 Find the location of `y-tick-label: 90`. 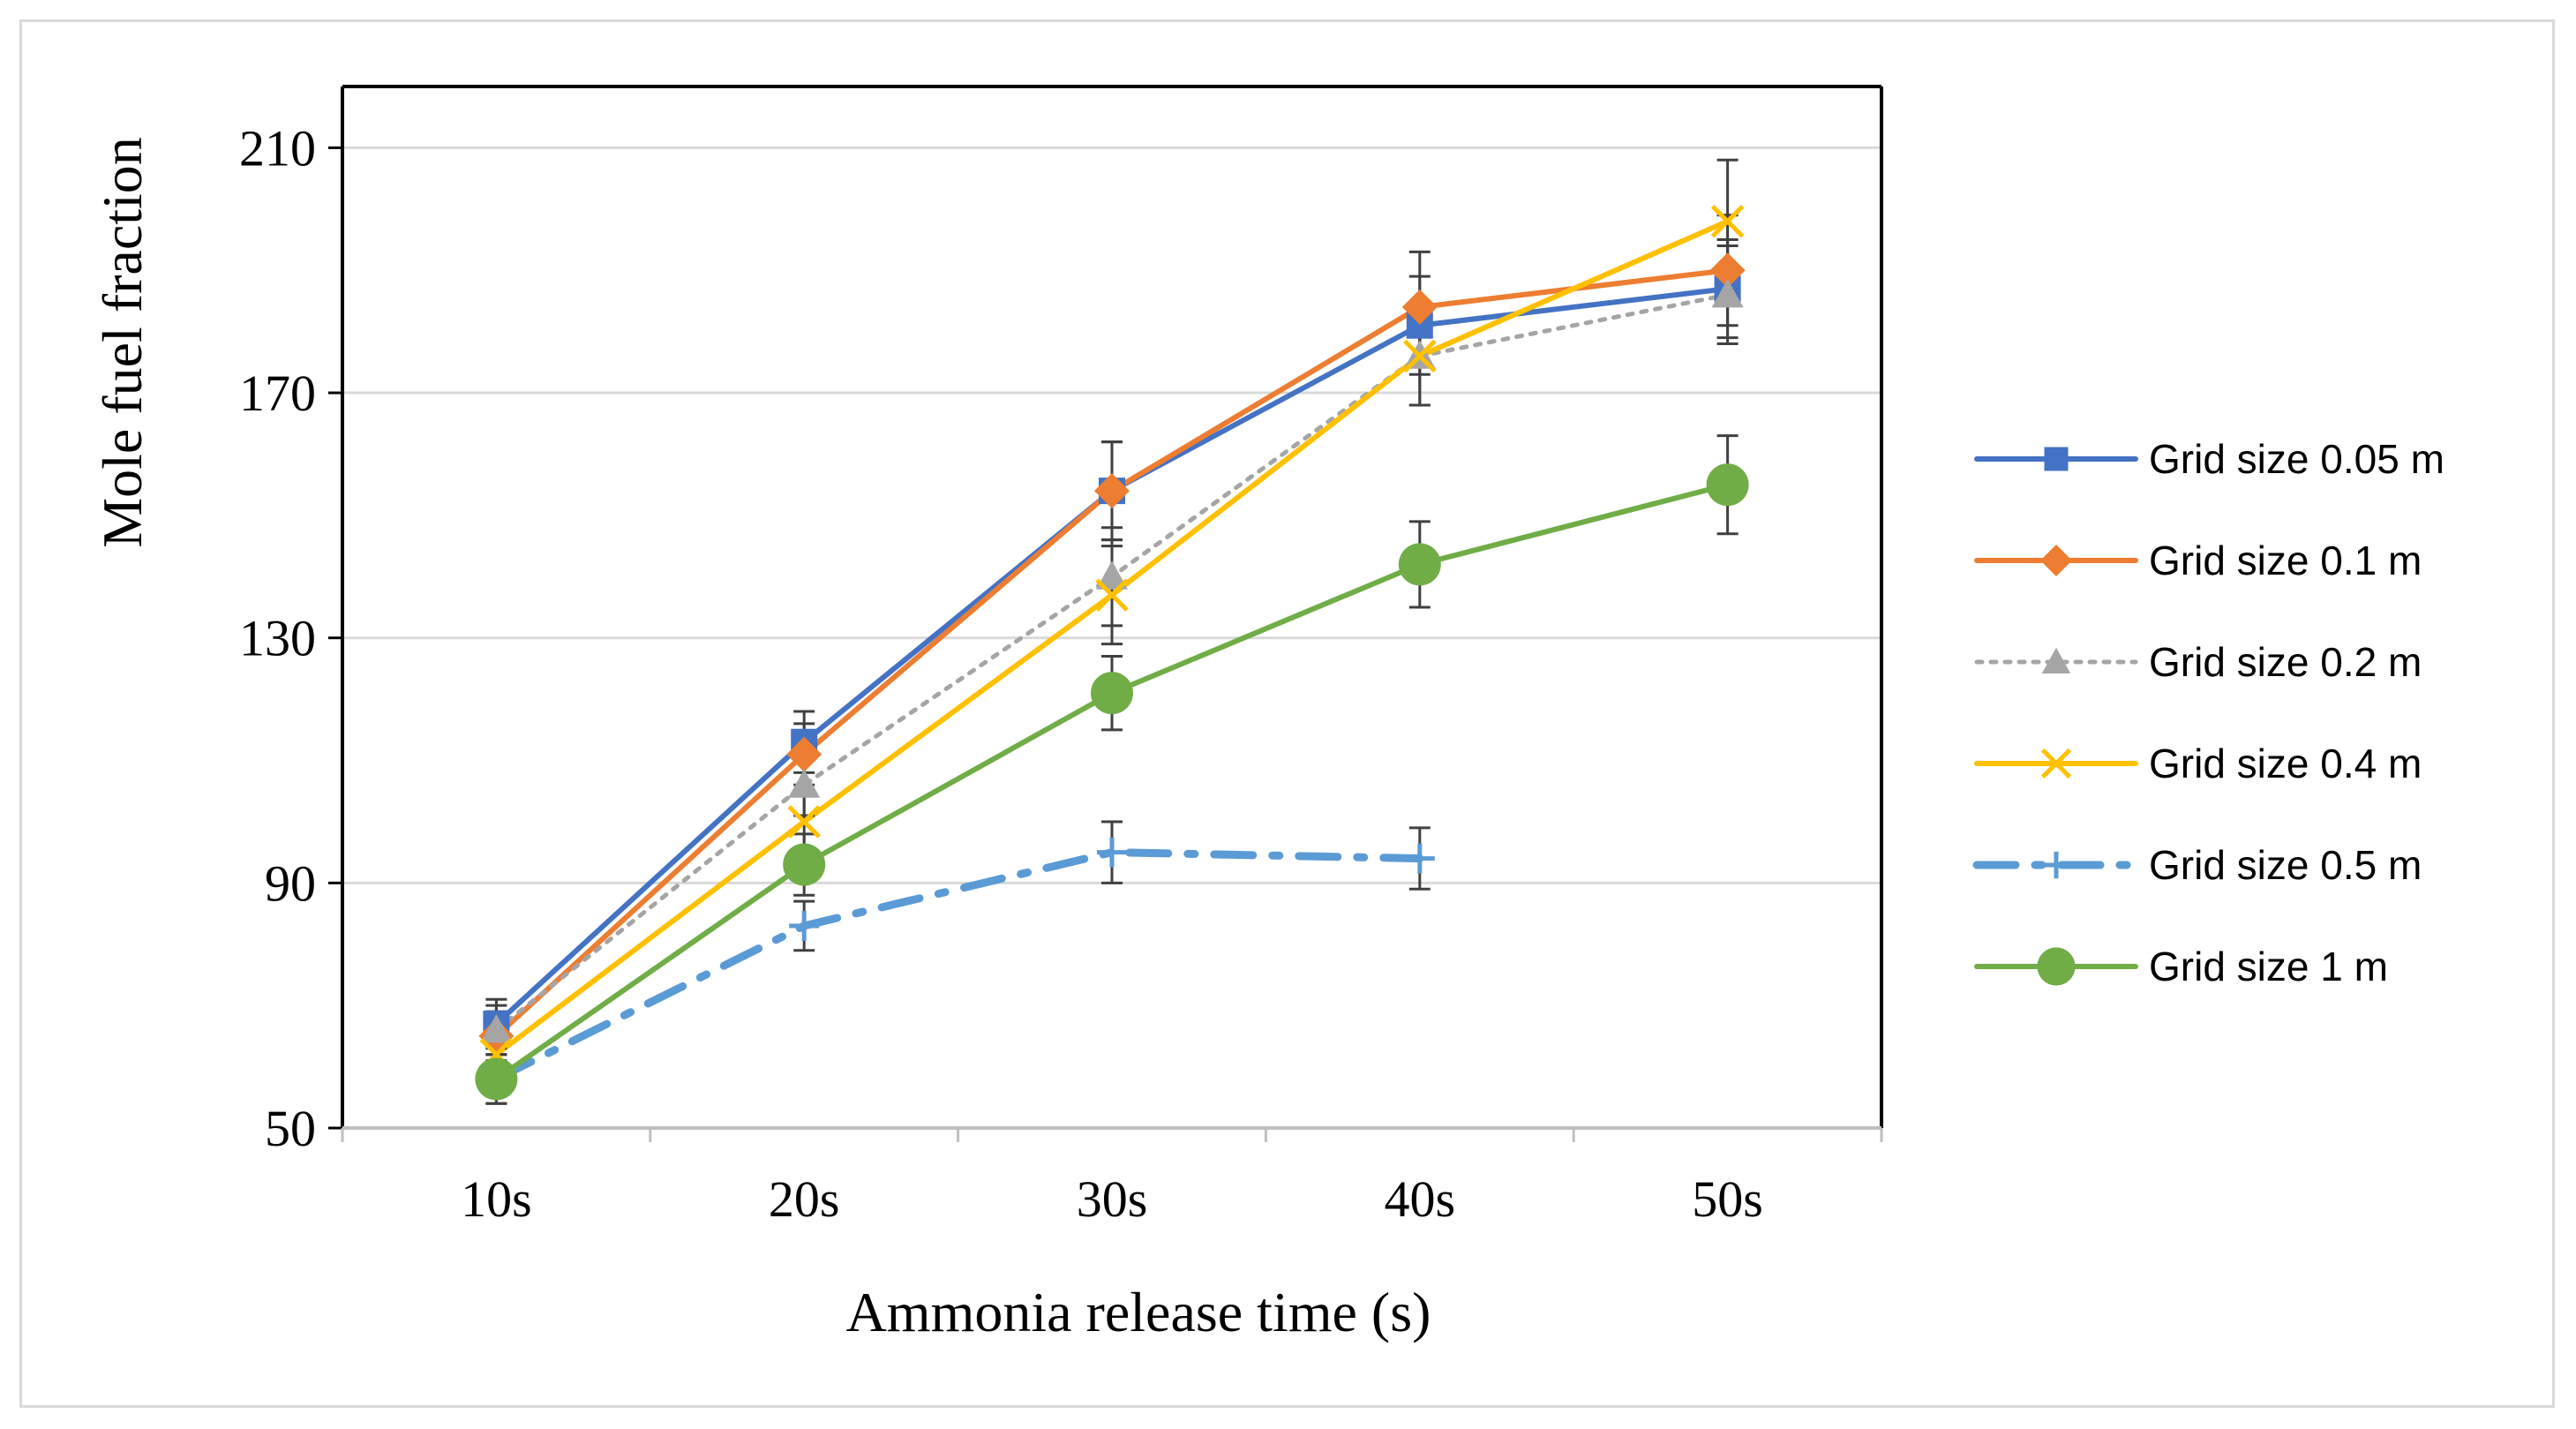

y-tick-label: 90 is located at coordinates (290, 883).